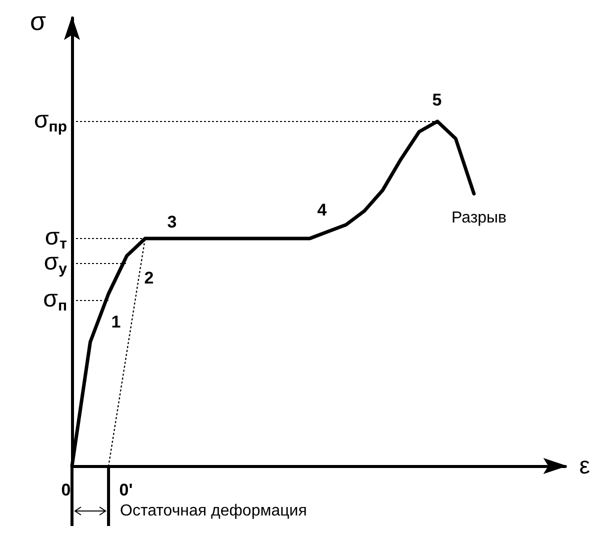 The image size is (601, 534). What do you see at coordinates (479, 218) in the screenshot?
I see `annotation: Разрыв` at bounding box center [479, 218].